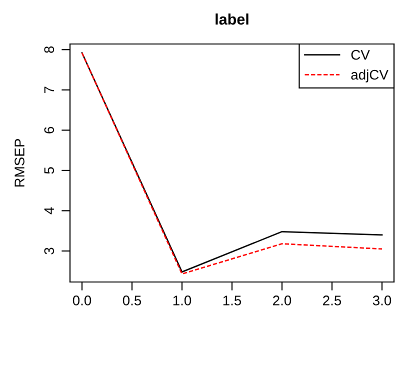 Image resolution: width=399 pixels, height=370 pixels. Describe the element at coordinates (49, 210) in the screenshot. I see `y-tick-label: 4` at that location.